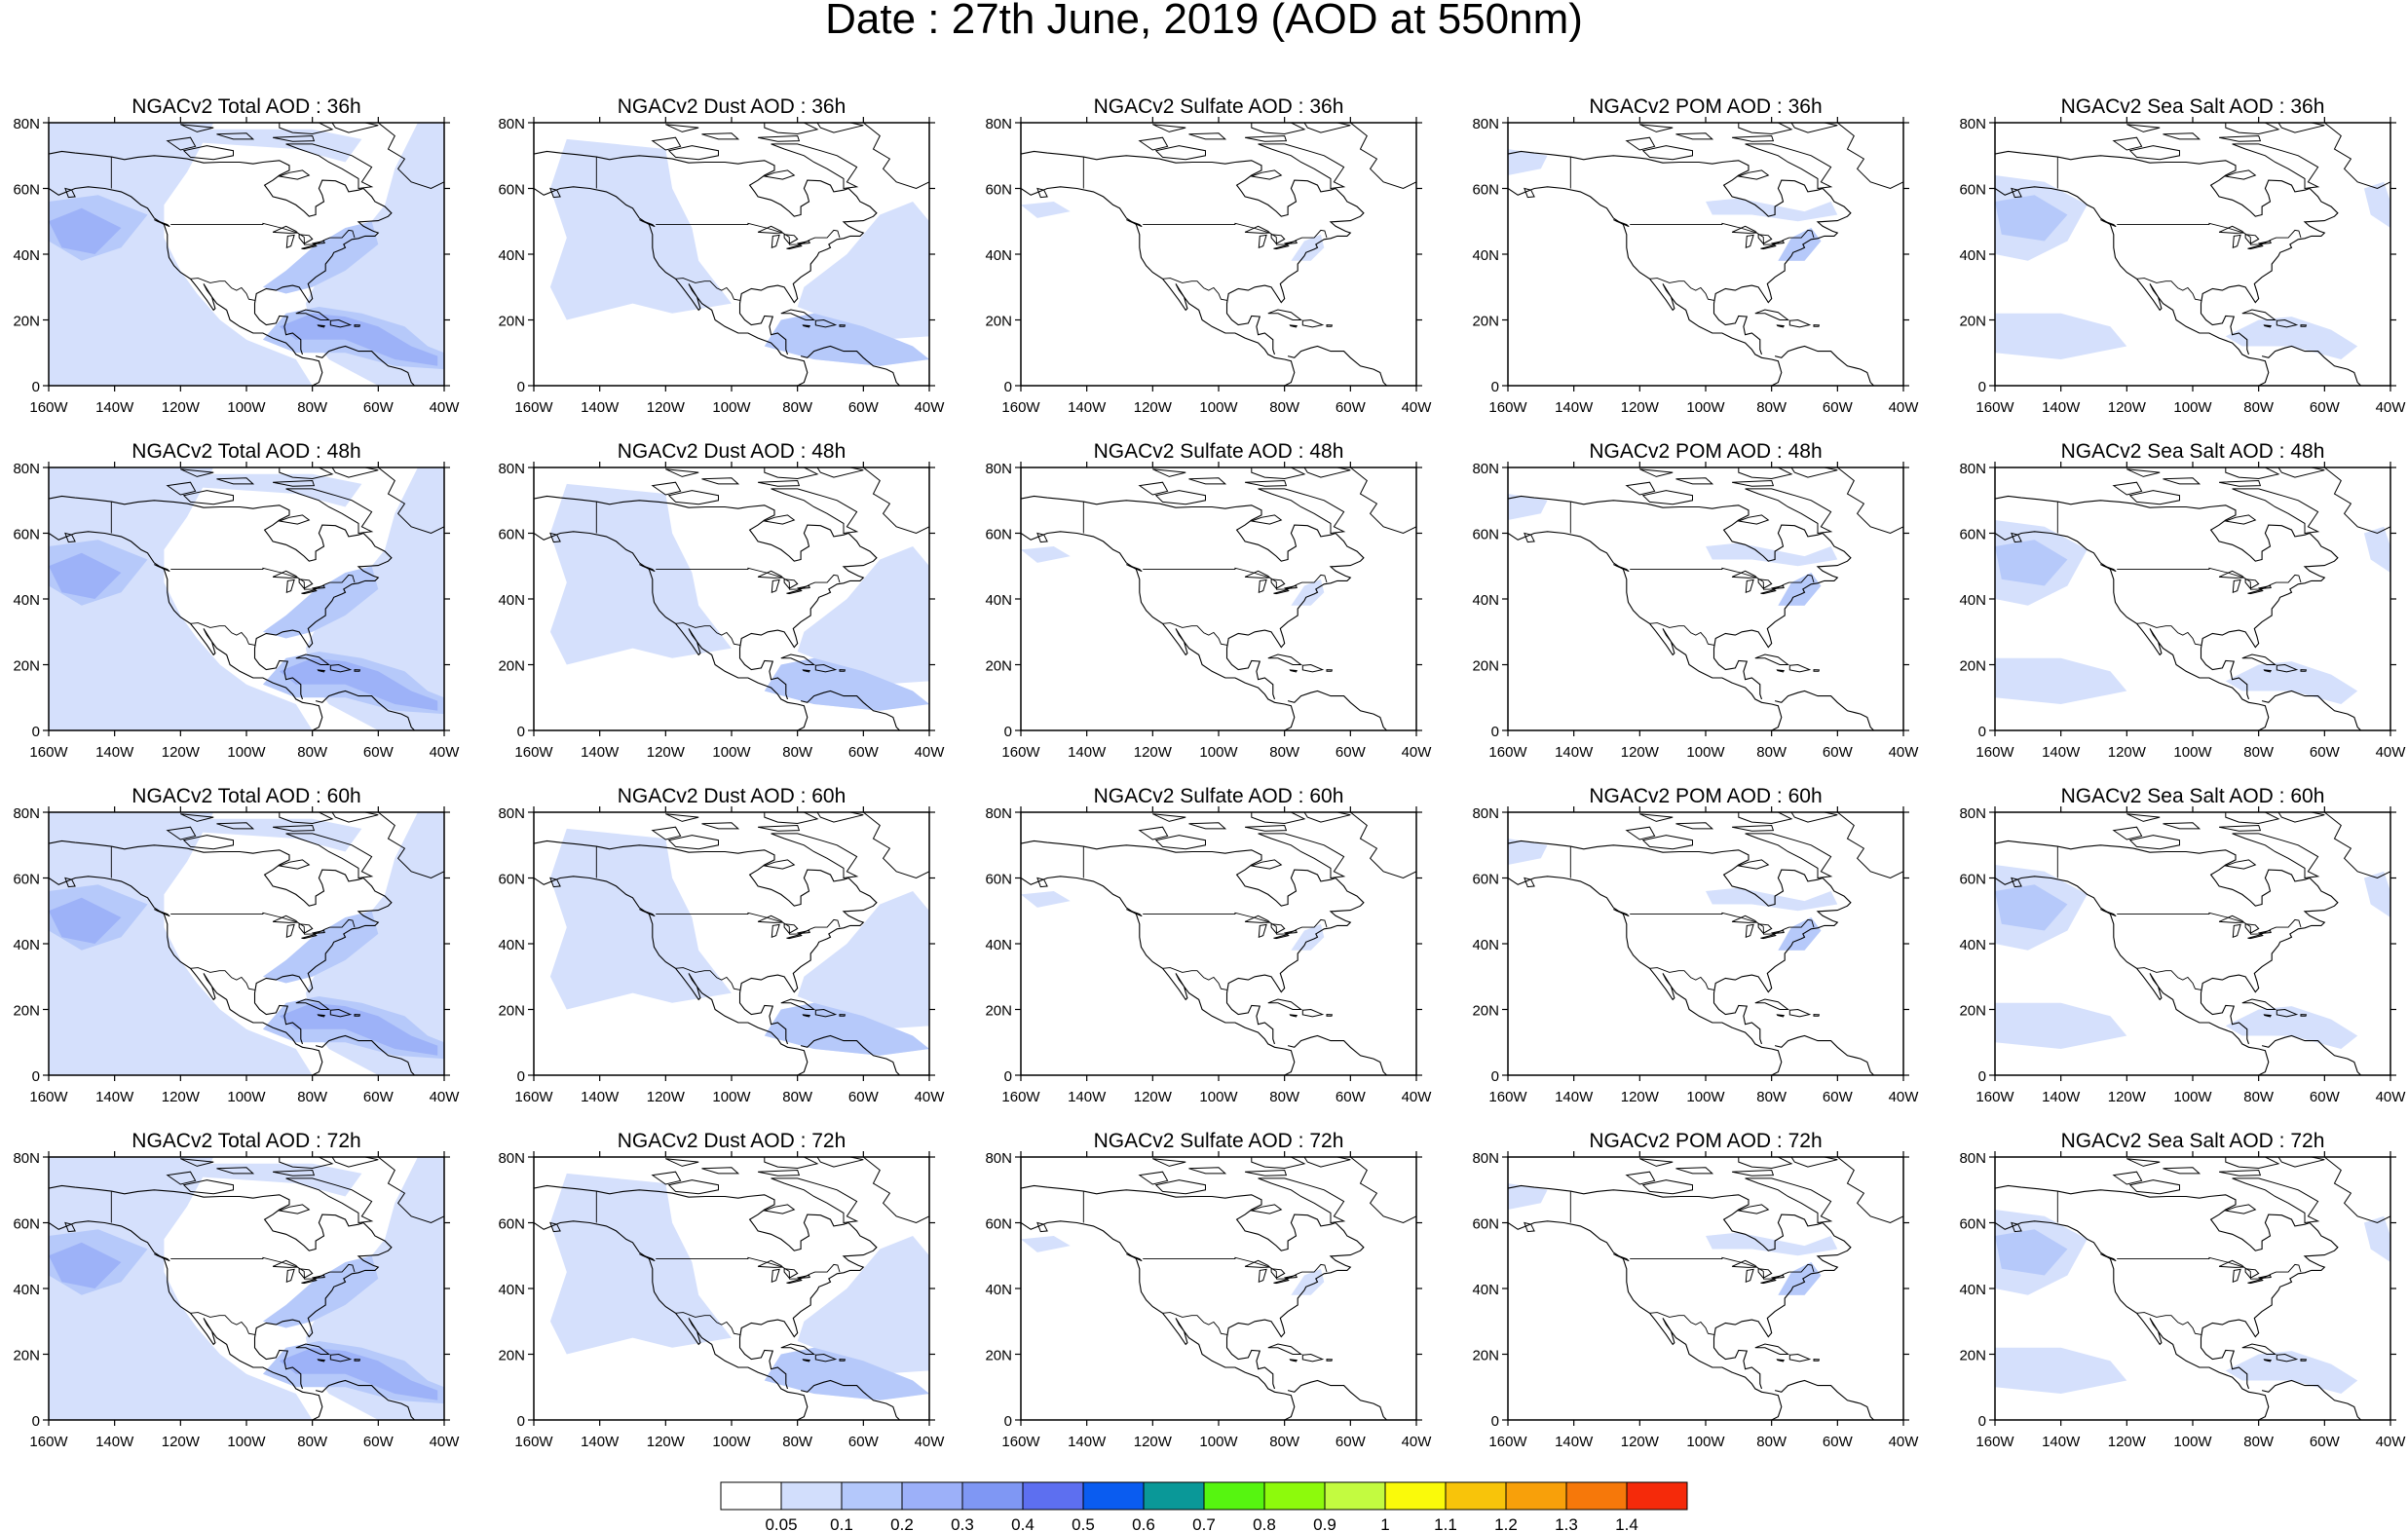 This screenshot has width=2408, height=1531. I want to click on panel-title: NGACv2 Sea Salt AOD : 36h, so click(2193, 106).